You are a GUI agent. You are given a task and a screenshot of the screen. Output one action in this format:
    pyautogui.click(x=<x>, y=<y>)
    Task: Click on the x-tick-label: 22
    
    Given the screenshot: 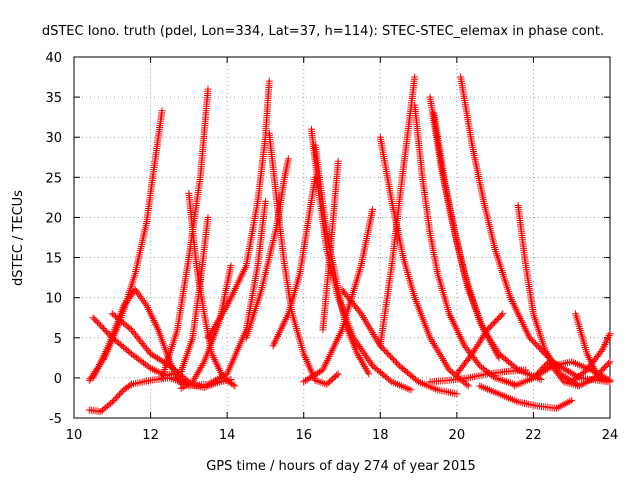 What is the action you would take?
    pyautogui.click(x=533, y=435)
    